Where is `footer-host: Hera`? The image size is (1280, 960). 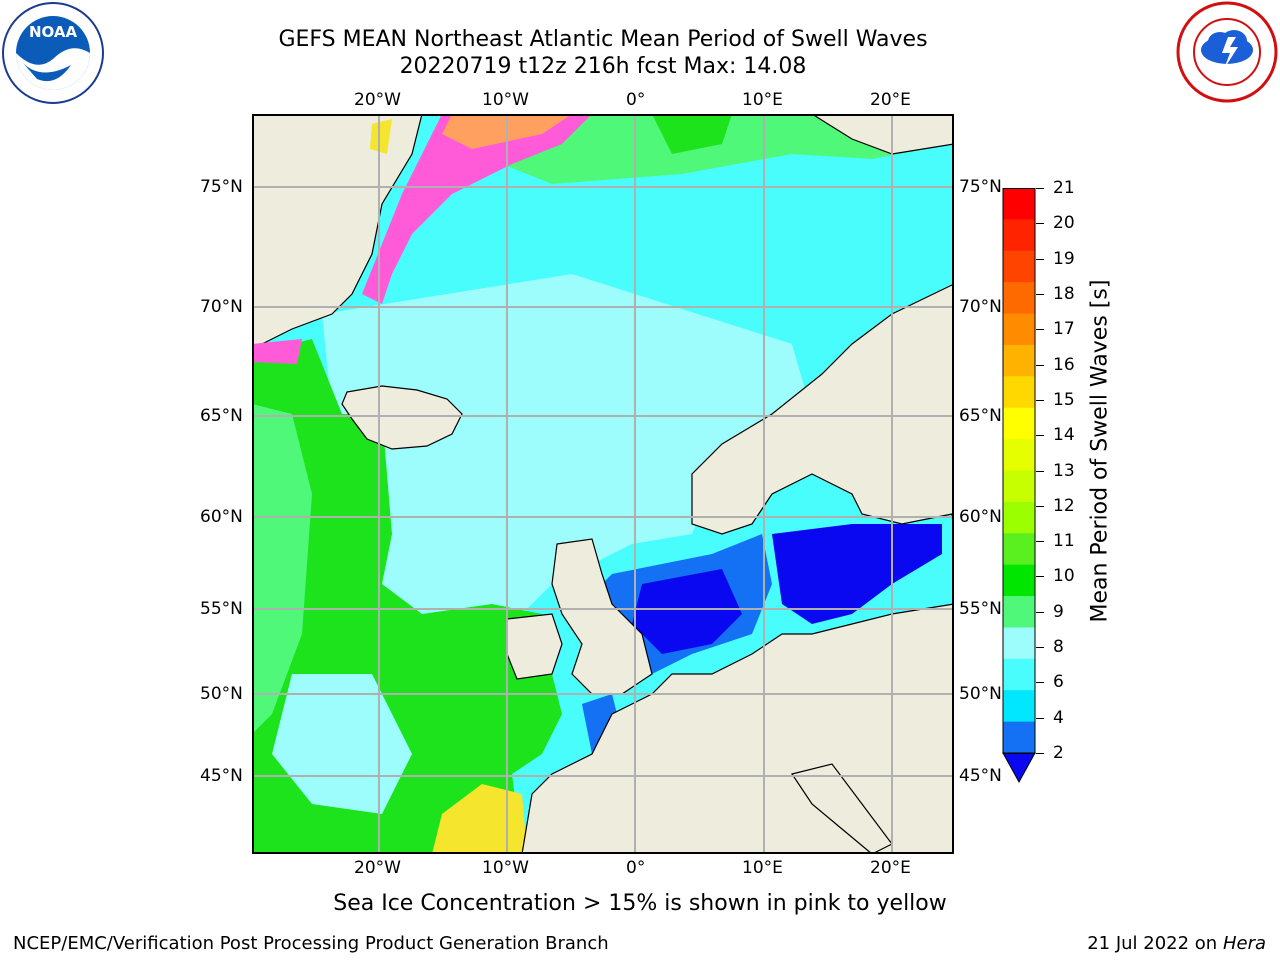 footer-host: Hera is located at coordinates (1244, 943).